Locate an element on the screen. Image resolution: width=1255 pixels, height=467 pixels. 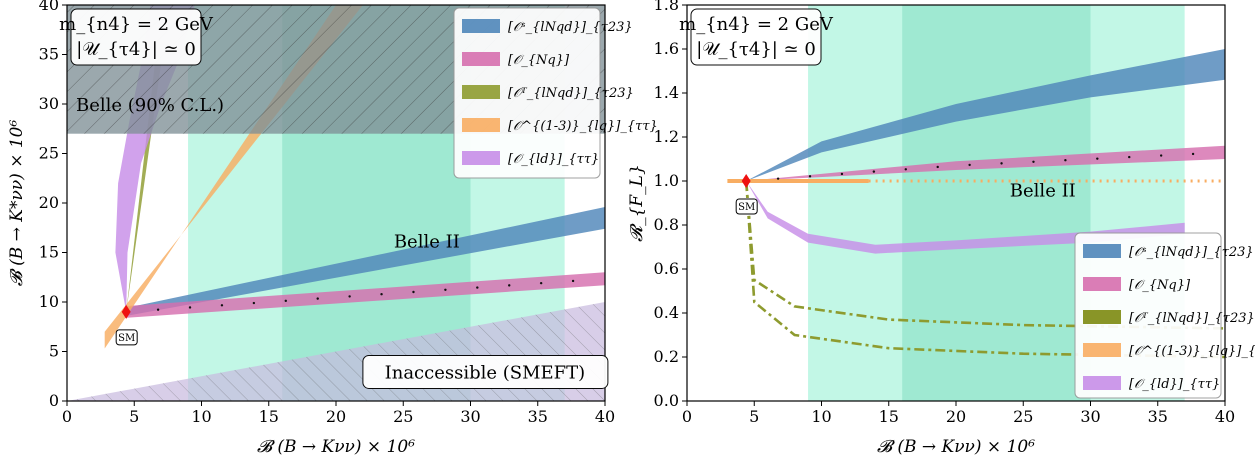
y-tick-label: 1.8 is located at coordinates (666, 7).